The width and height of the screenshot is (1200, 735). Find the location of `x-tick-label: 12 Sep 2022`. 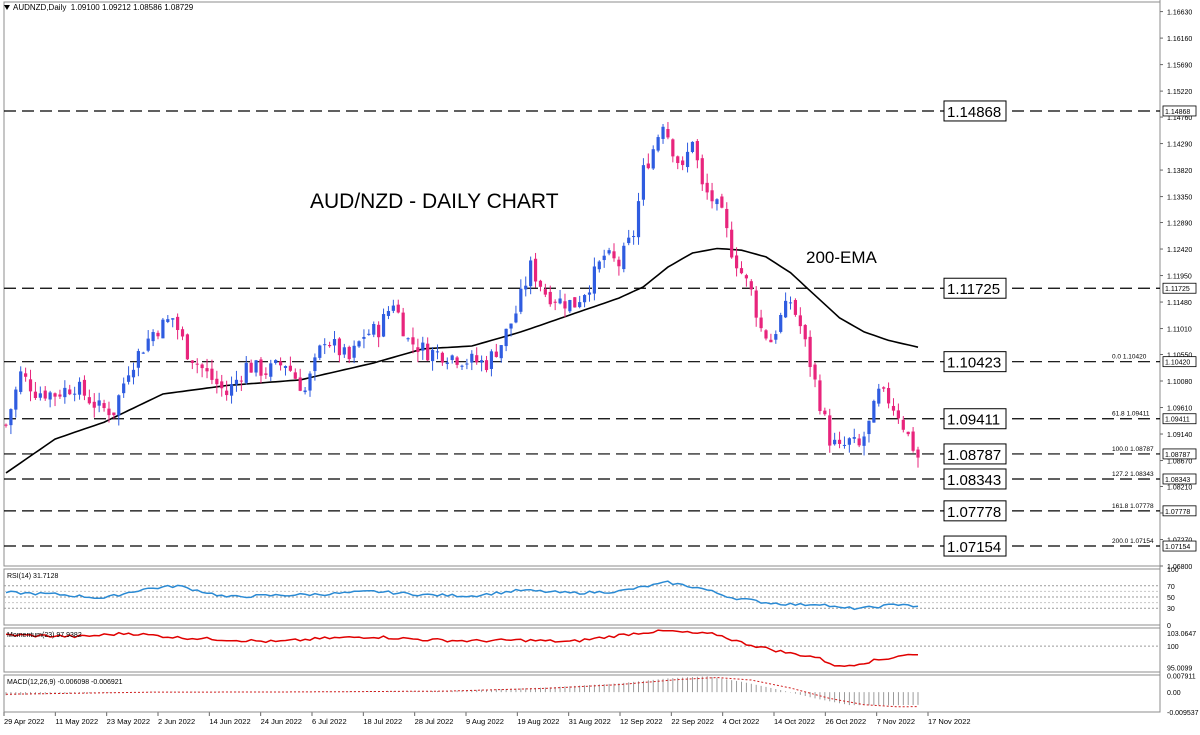

x-tick-label: 12 Sep 2022 is located at coordinates (641, 721).